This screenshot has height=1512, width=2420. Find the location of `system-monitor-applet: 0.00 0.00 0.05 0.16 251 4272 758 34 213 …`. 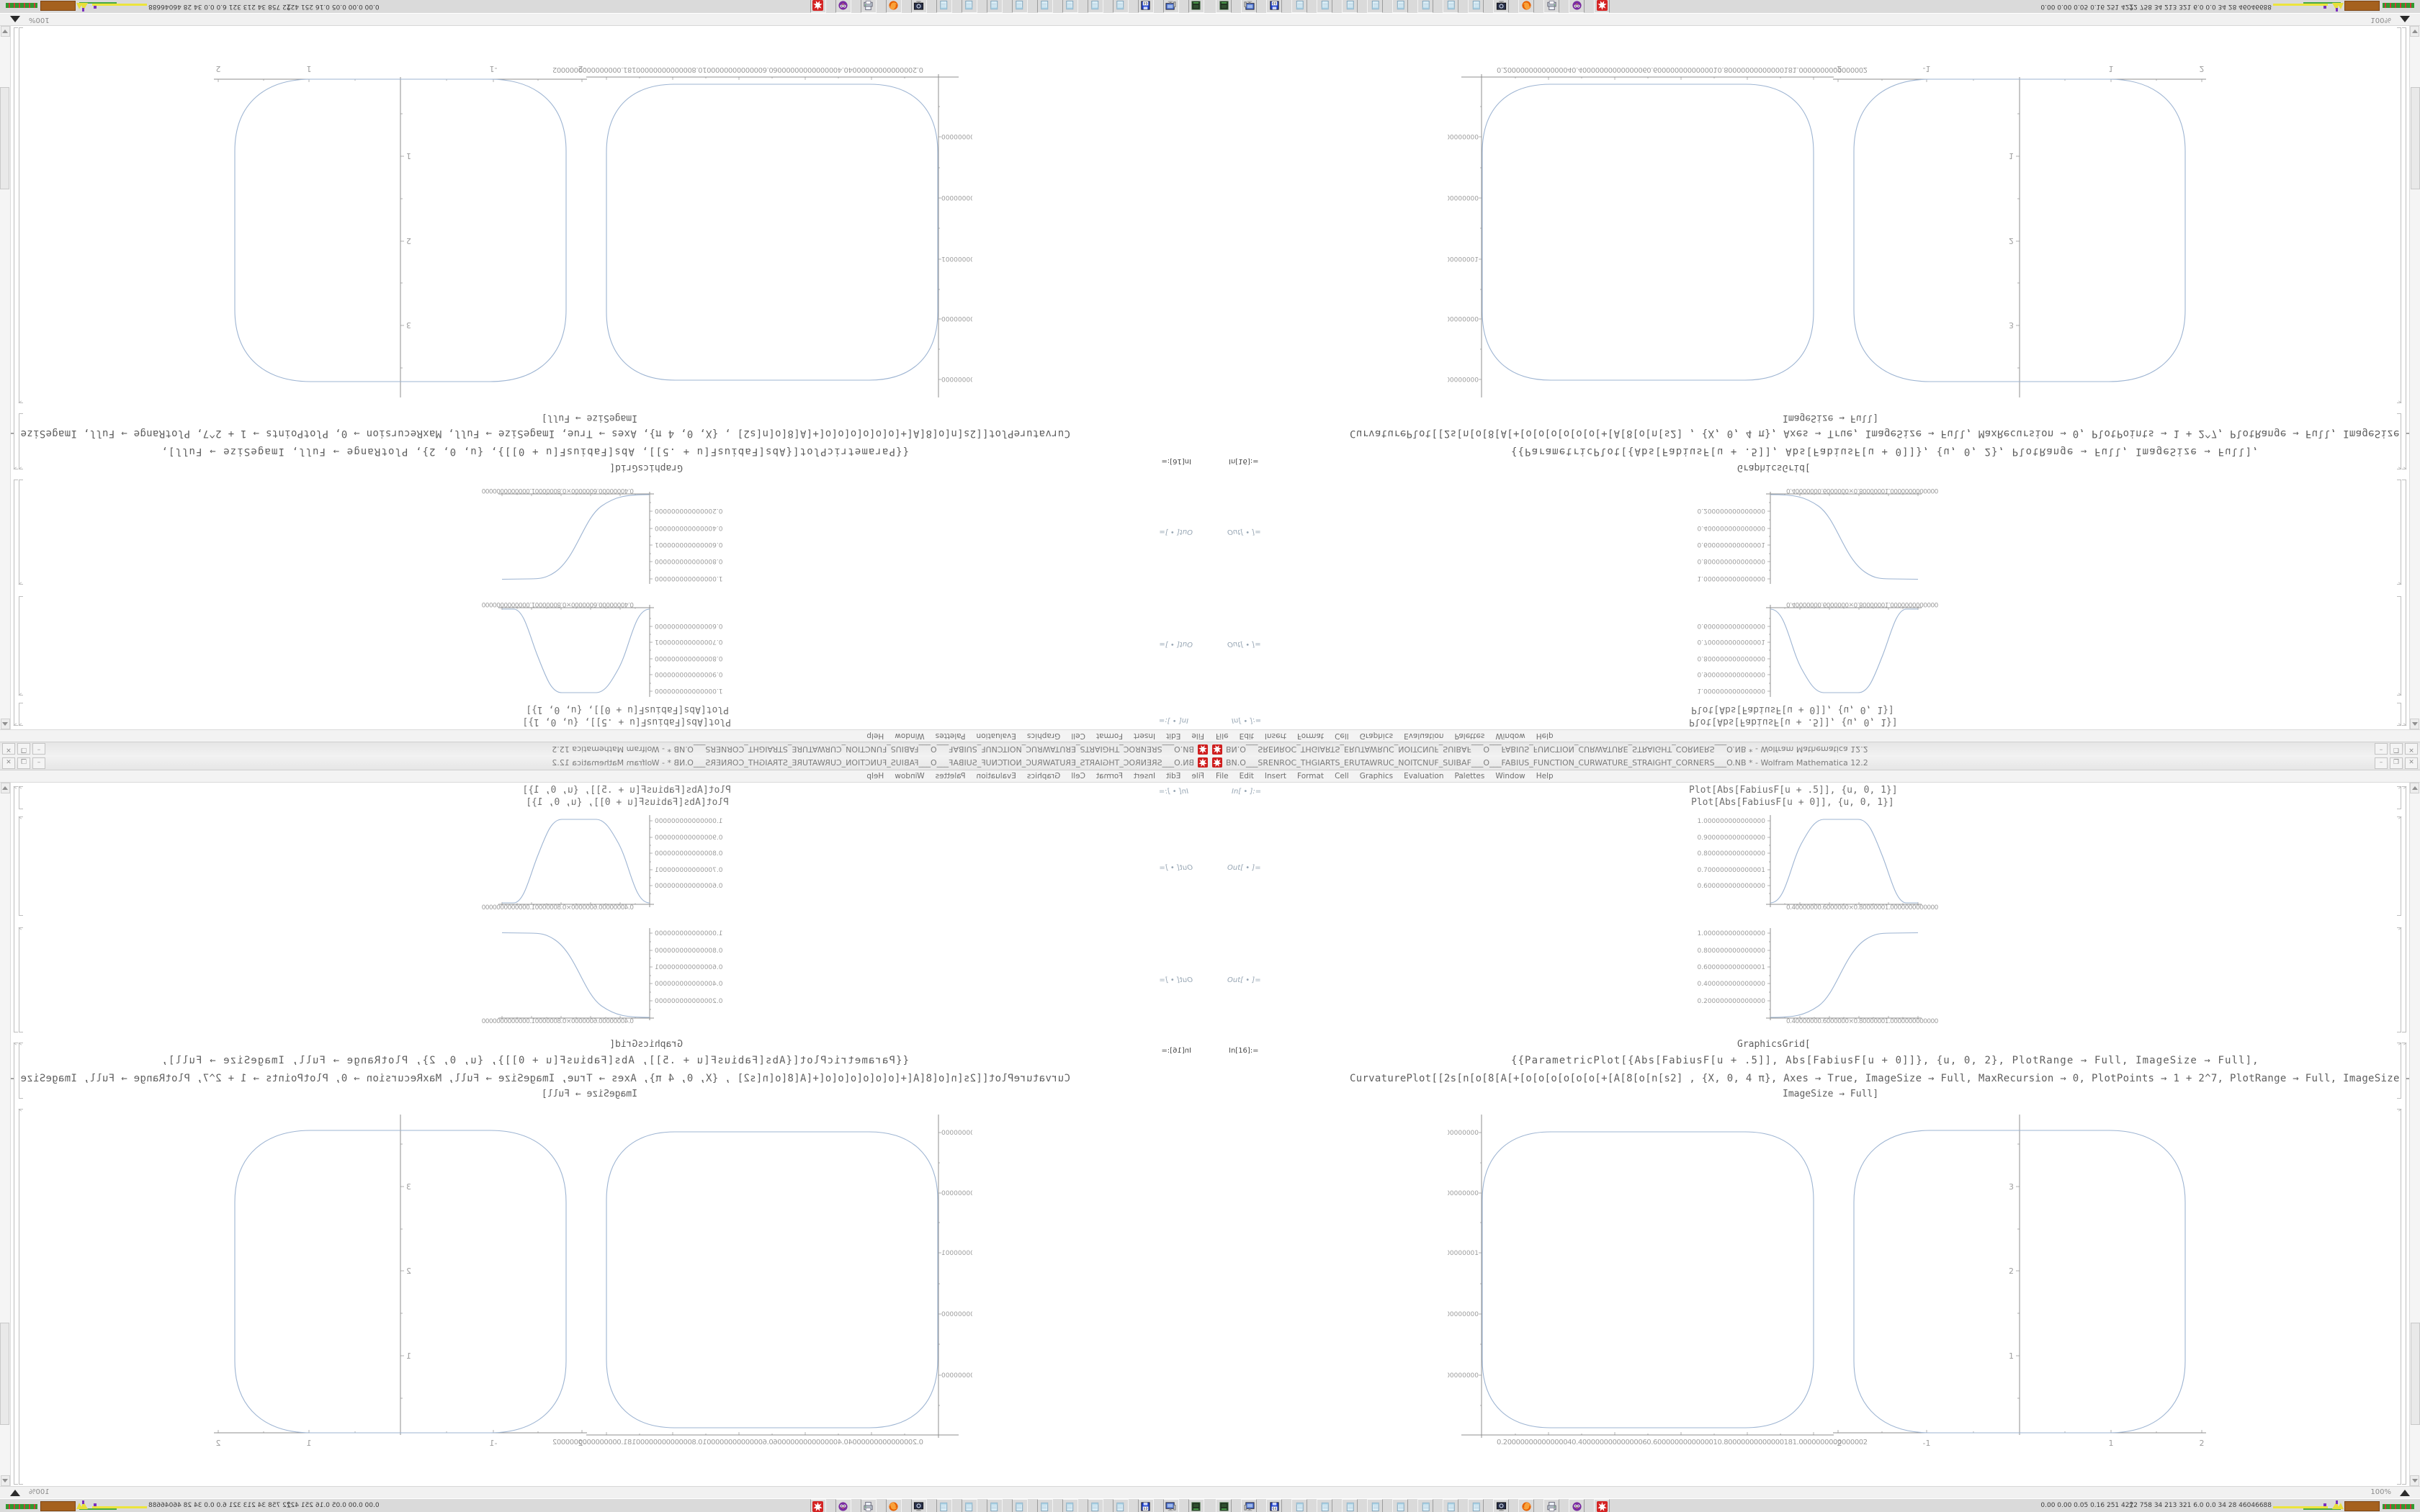

system-monitor-applet: 0.00 0.00 0.05 0.16 251 4272 758 34 213 … is located at coordinates (2228, 6).